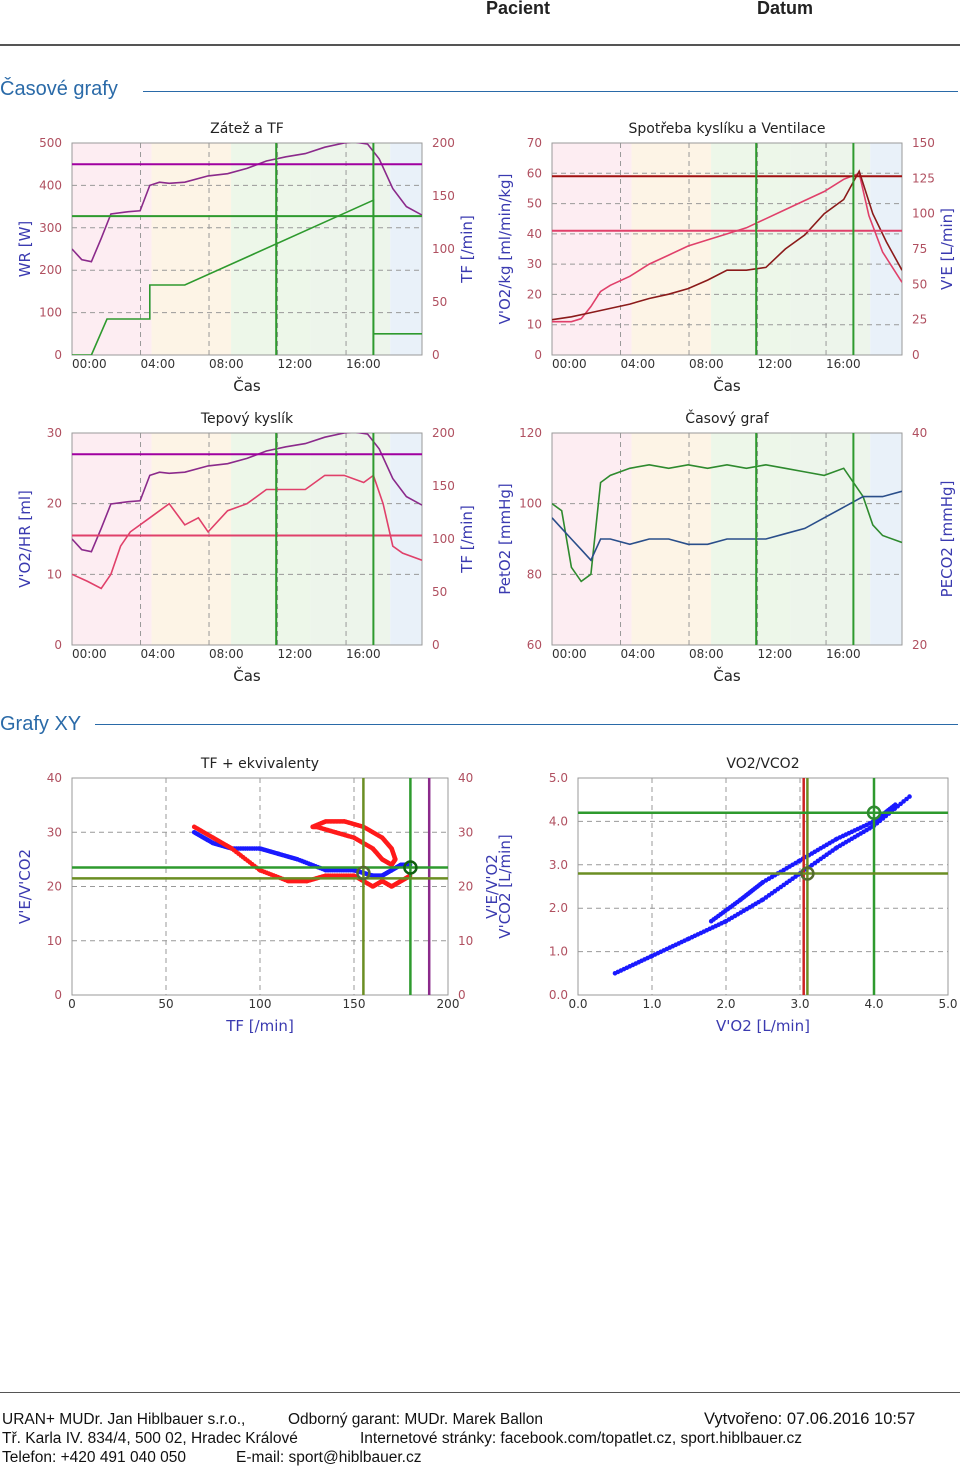 The height and width of the screenshot is (1467, 960). What do you see at coordinates (25, 249) in the screenshot?
I see `y-left-axis-label: WR [W]` at bounding box center [25, 249].